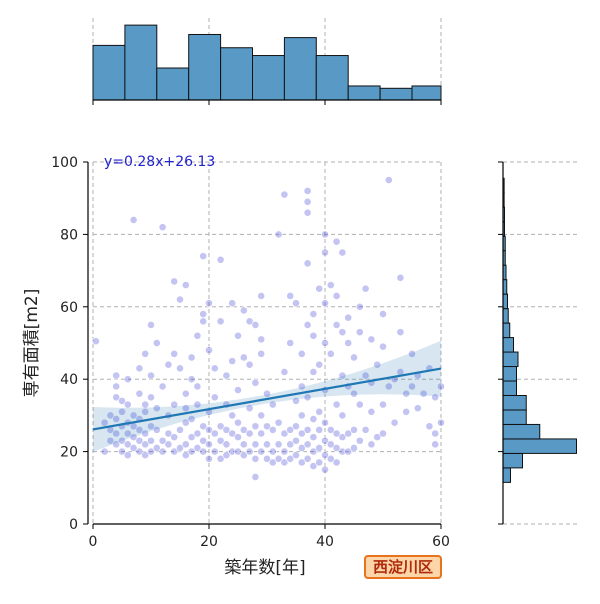 The width and height of the screenshot is (600, 604). What do you see at coordinates (69, 380) in the screenshot?
I see `y-tick-label: 40` at bounding box center [69, 380].